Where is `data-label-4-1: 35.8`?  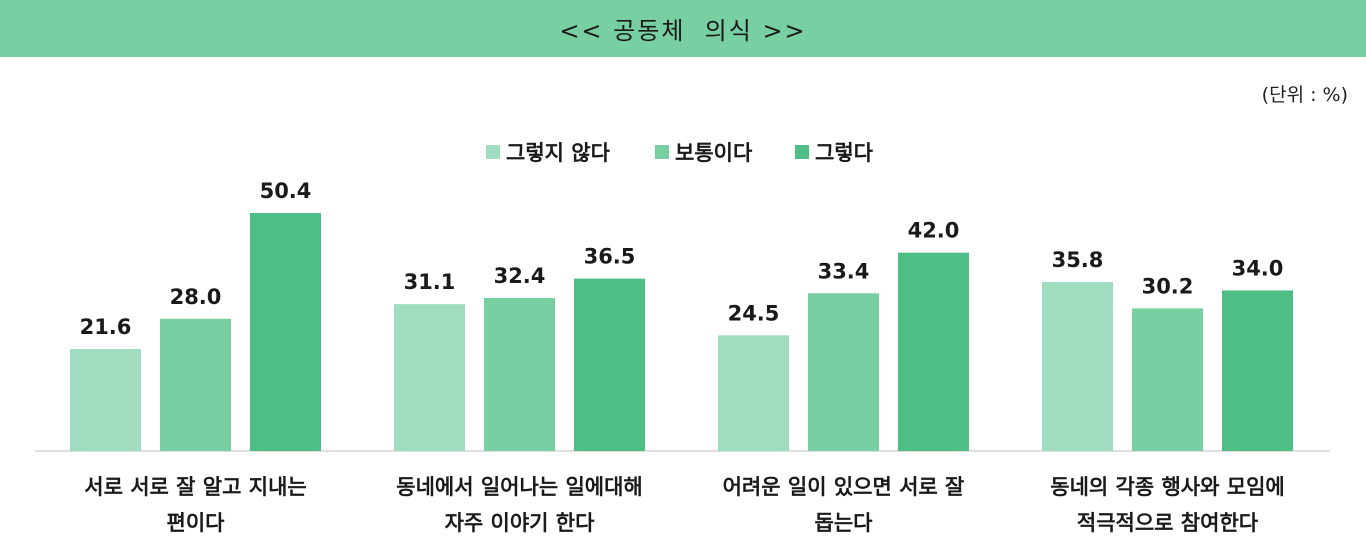
data-label-4-1: 35.8 is located at coordinates (1078, 260).